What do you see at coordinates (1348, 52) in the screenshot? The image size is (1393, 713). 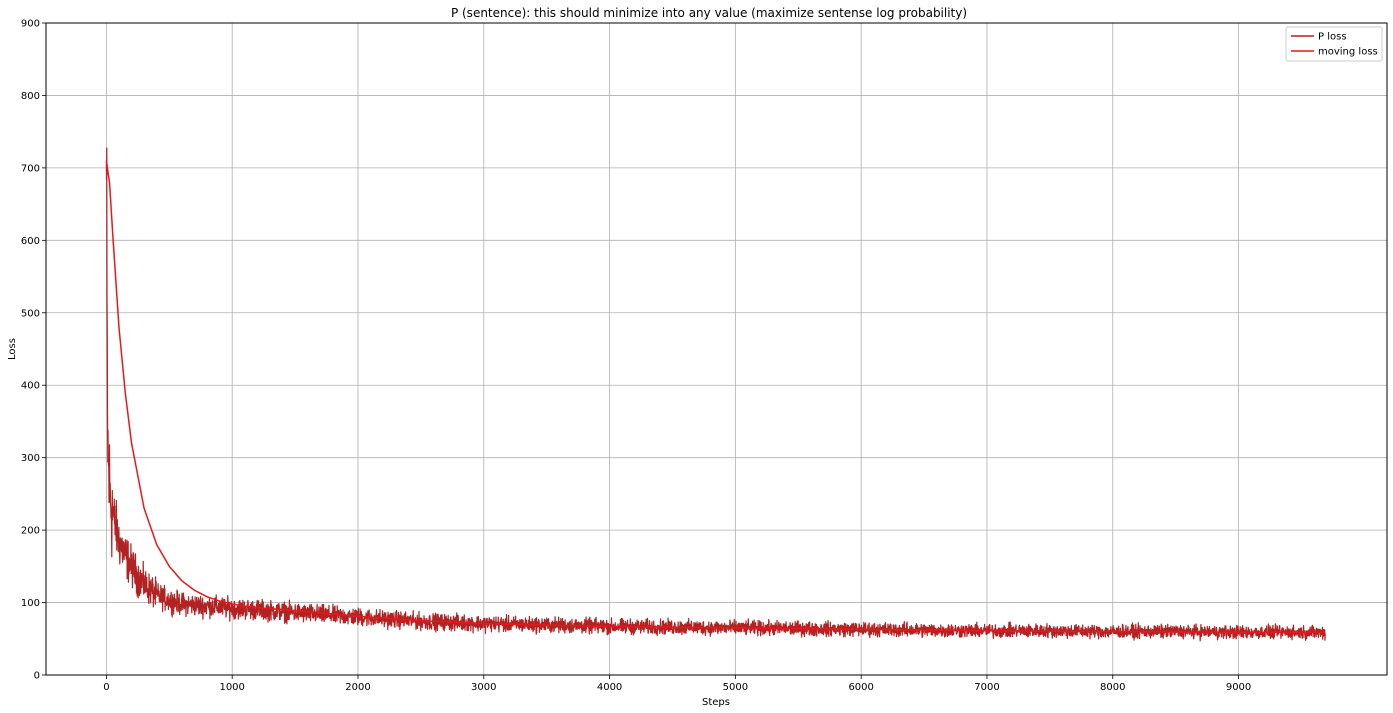 I see `legend-label-moving-loss: moving loss` at bounding box center [1348, 52].